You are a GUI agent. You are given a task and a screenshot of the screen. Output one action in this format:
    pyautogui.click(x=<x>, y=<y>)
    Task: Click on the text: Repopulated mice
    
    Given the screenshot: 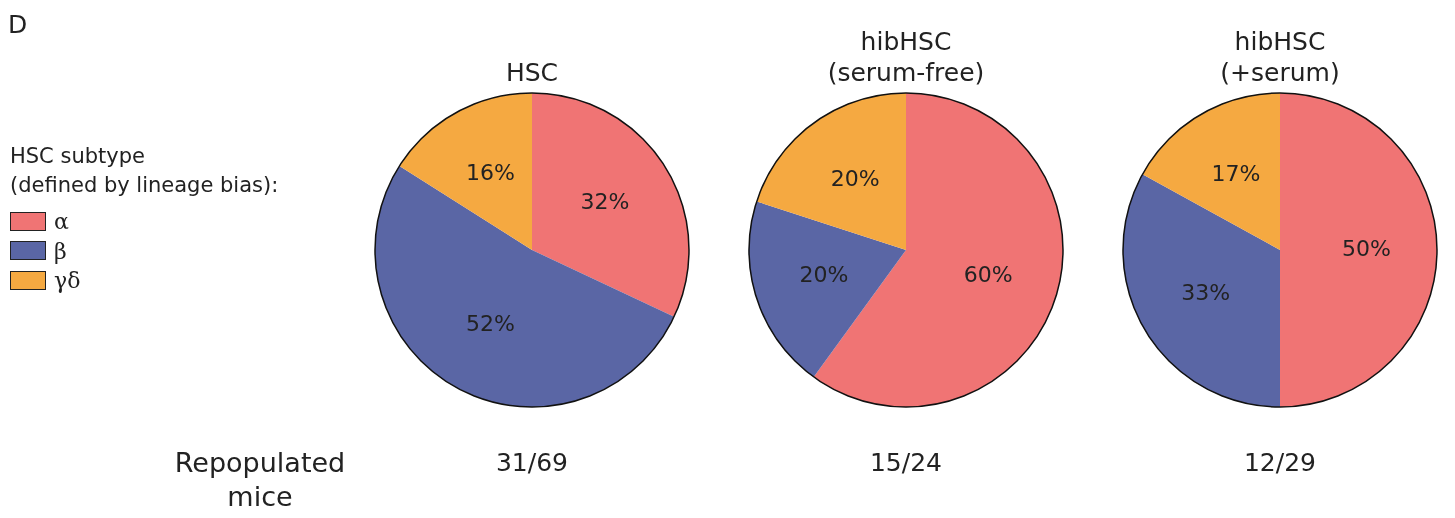 What is the action you would take?
    pyautogui.click(x=260, y=480)
    